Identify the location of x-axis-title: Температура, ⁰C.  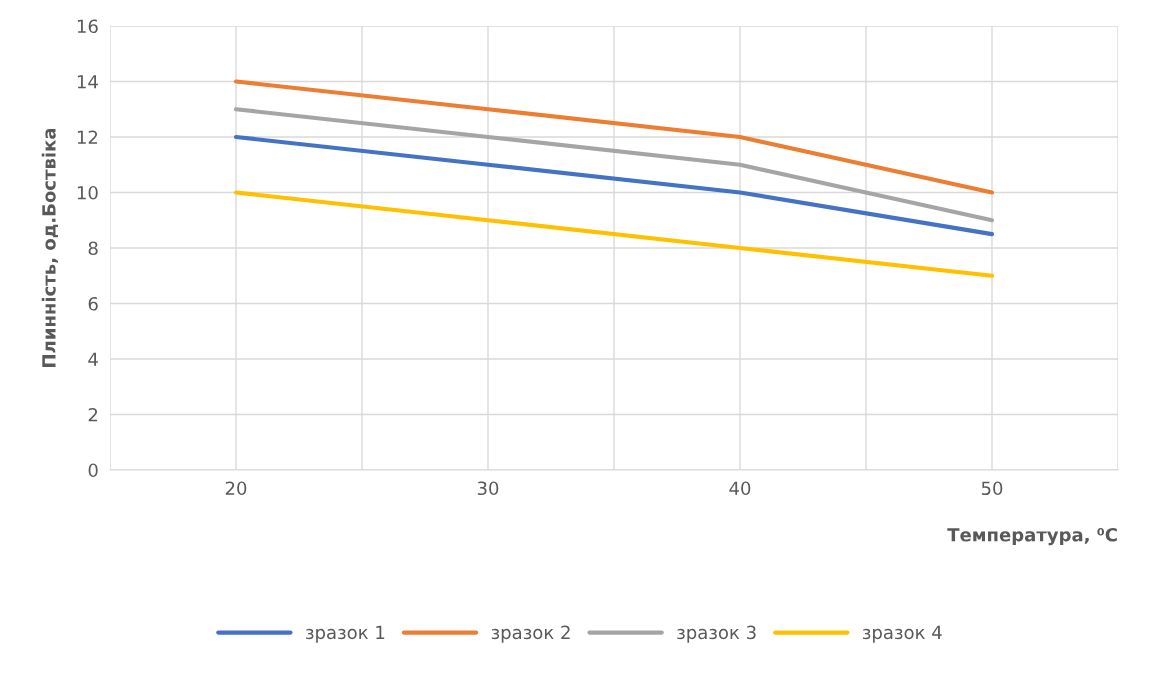
(1032, 536).